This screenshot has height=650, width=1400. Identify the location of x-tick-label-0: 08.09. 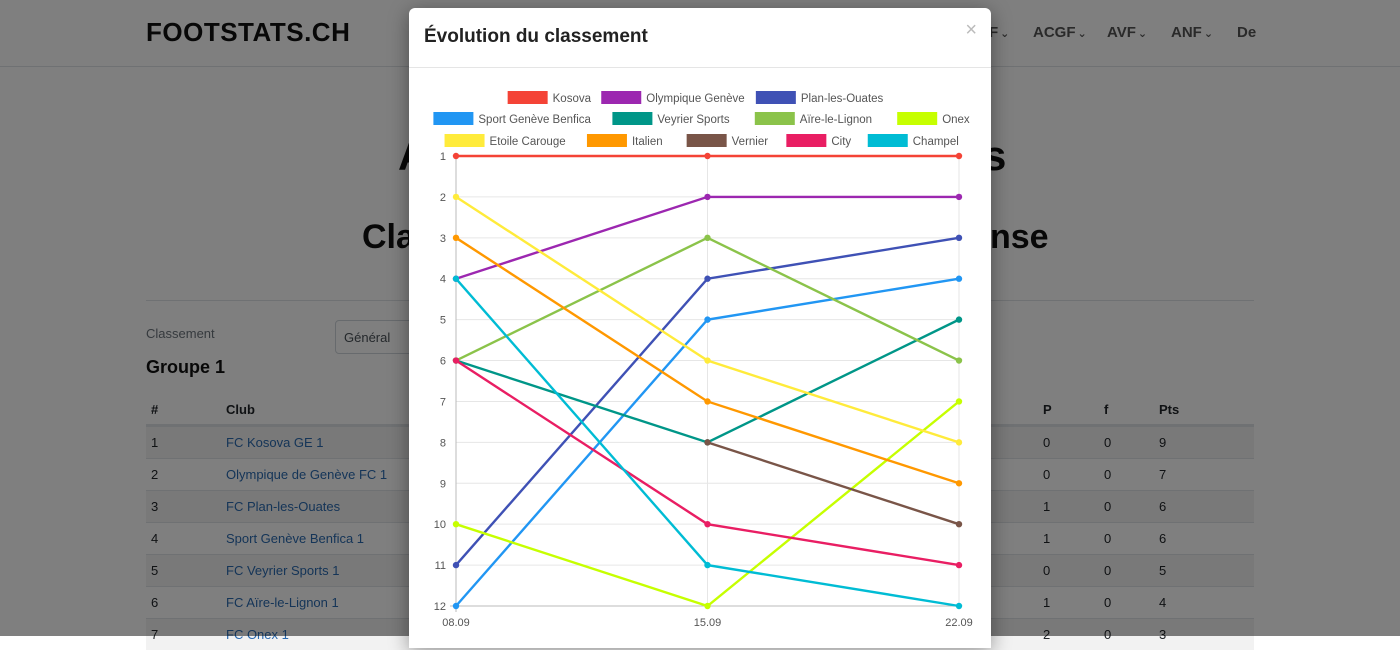
(456, 623).